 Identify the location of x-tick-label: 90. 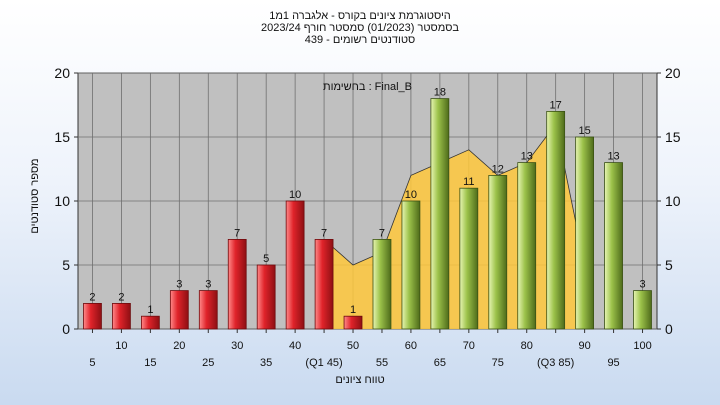
(585, 346).